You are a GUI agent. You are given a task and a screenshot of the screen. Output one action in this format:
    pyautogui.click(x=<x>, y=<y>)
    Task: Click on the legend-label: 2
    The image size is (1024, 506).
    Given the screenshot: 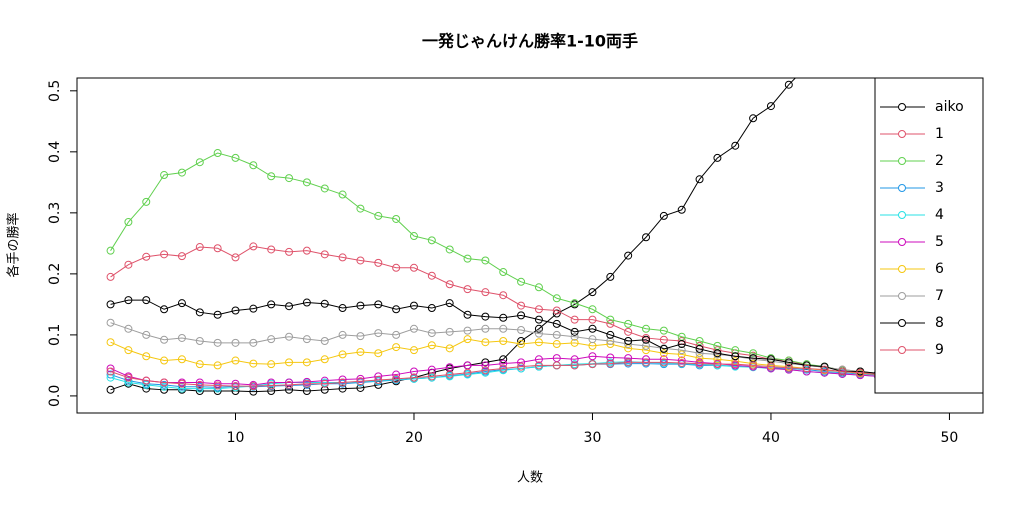 What is the action you would take?
    pyautogui.click(x=939, y=161)
    